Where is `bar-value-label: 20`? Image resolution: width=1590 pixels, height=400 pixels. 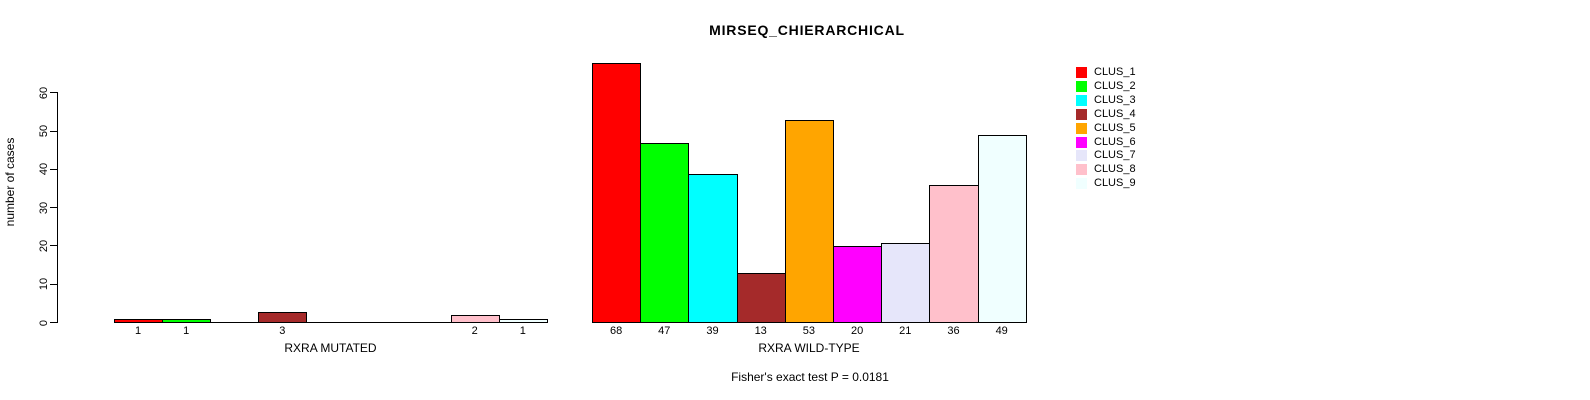
bar-value-label: 20 is located at coordinates (857, 331).